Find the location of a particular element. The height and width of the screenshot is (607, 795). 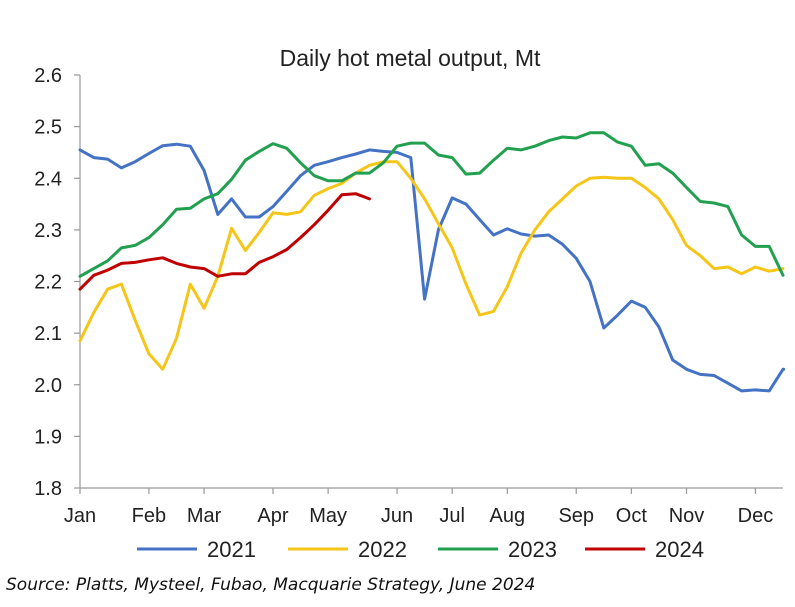

legend-label-2023: 2023 is located at coordinates (532, 549).